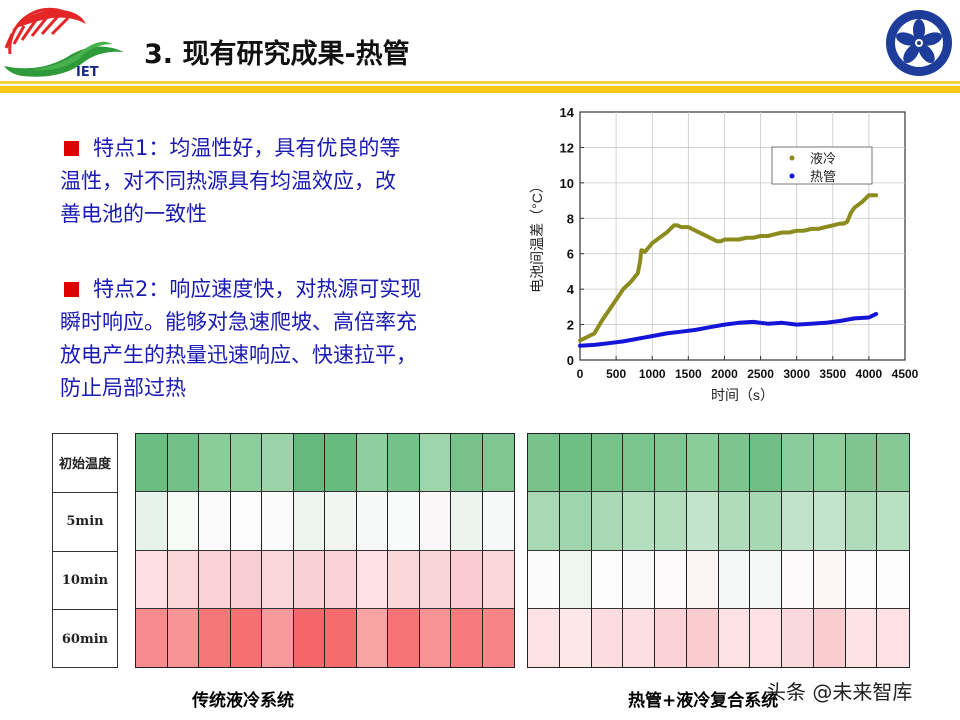 The height and width of the screenshot is (720, 960). Describe the element at coordinates (87, 72) in the screenshot. I see `svg-text: IET` at that location.